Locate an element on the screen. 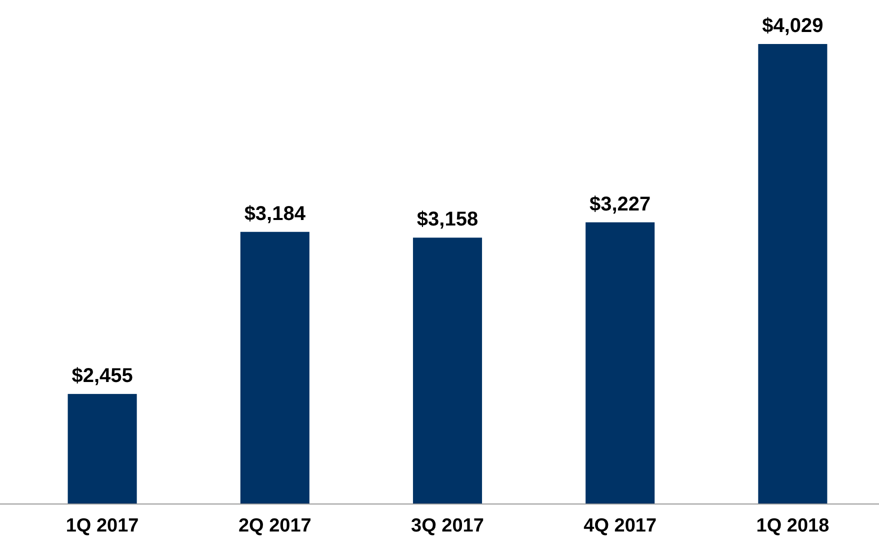 The height and width of the screenshot is (543, 879). data-label: $3,227 is located at coordinates (620, 204).